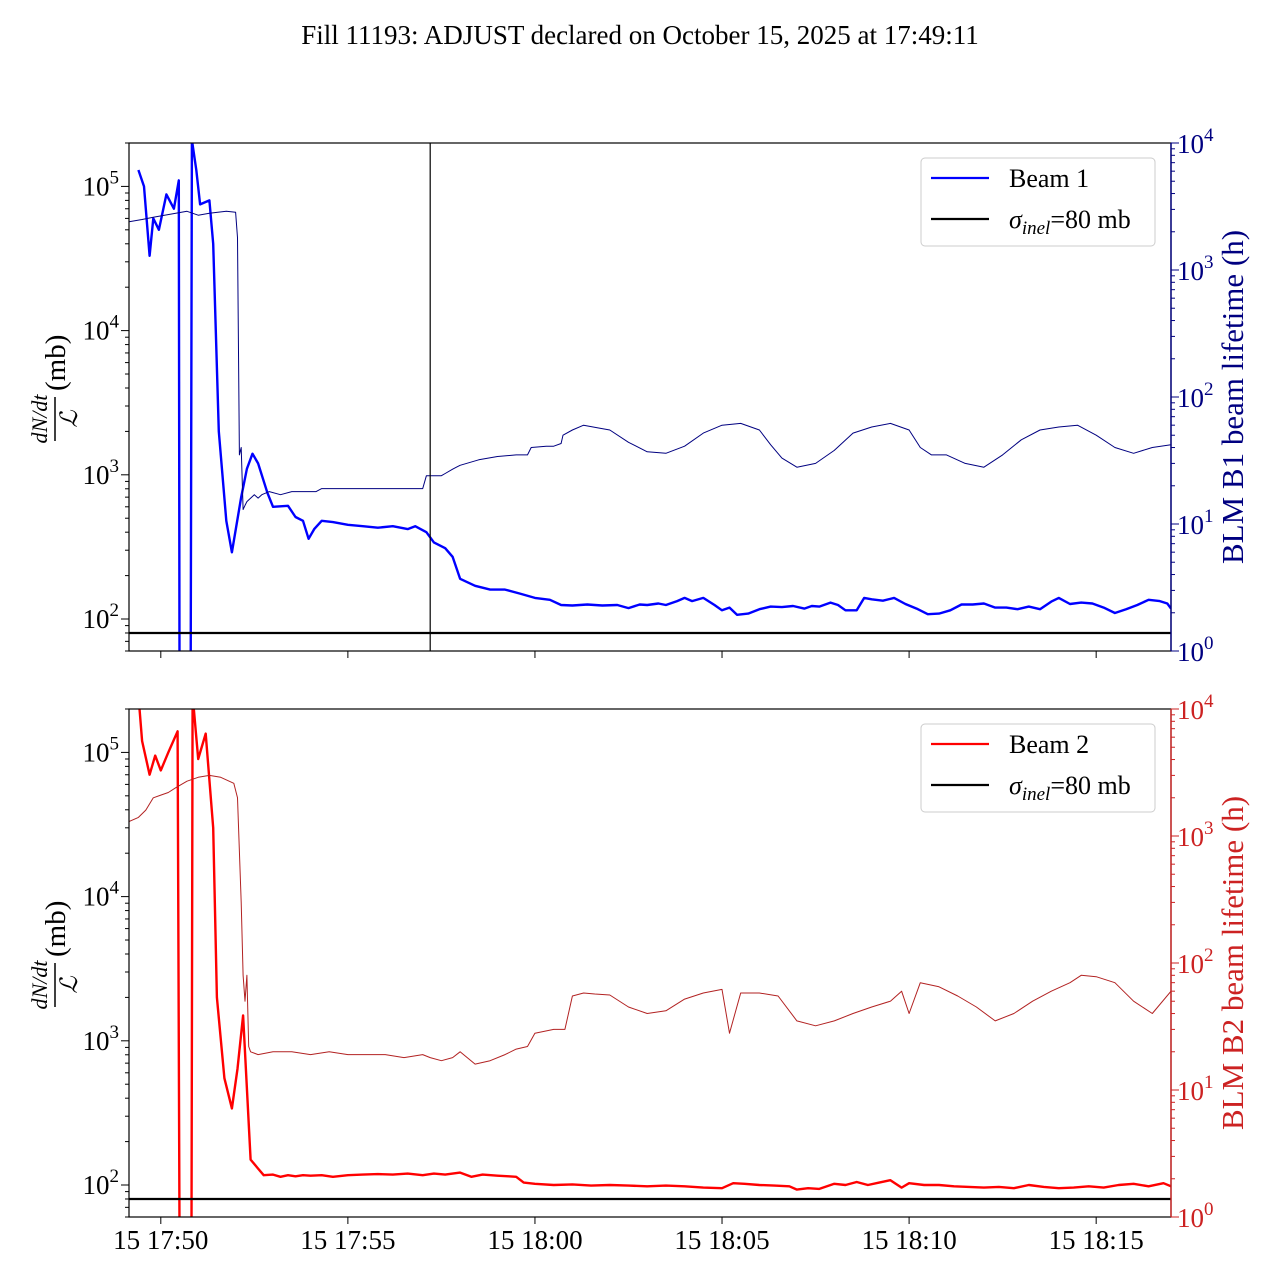 This screenshot has height=1280, width=1280. What do you see at coordinates (1049, 744) in the screenshot?
I see `legend-label: Beam 2` at bounding box center [1049, 744].